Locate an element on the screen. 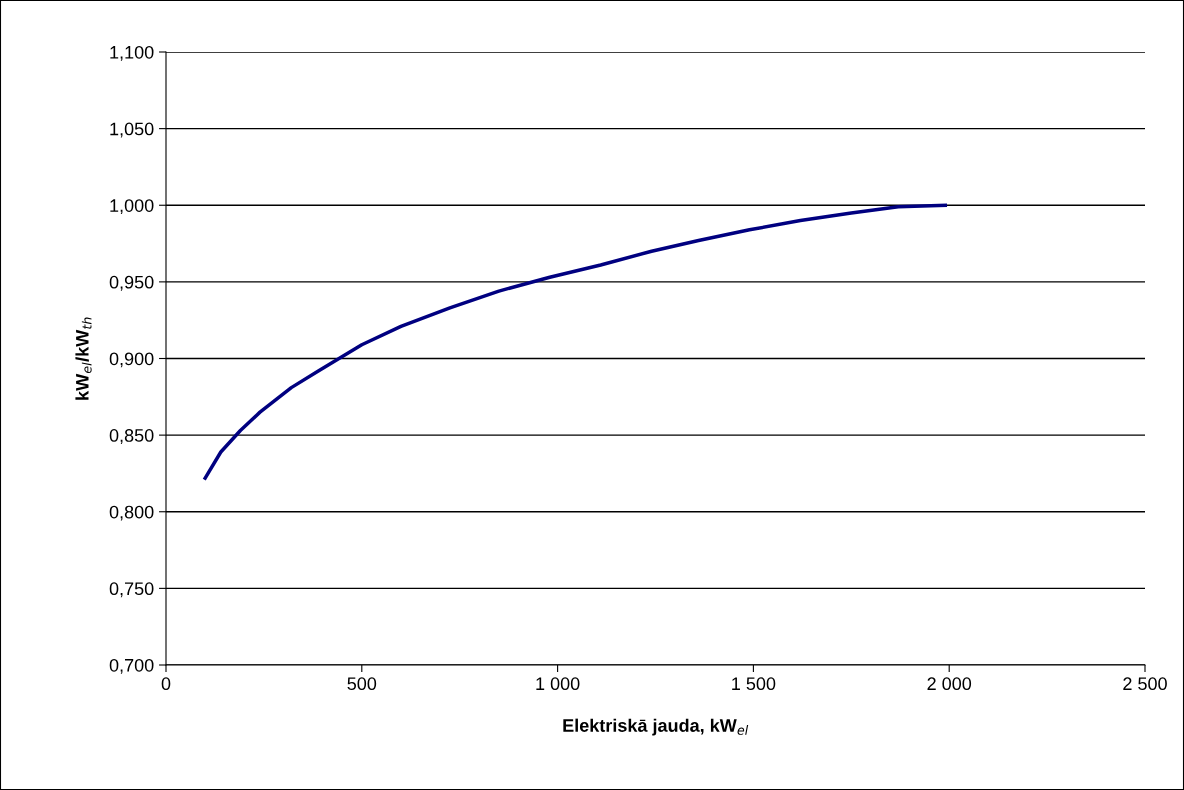 Image resolution: width=1184 pixels, height=790 pixels. y-tick-label: 0,900 is located at coordinates (131, 360).